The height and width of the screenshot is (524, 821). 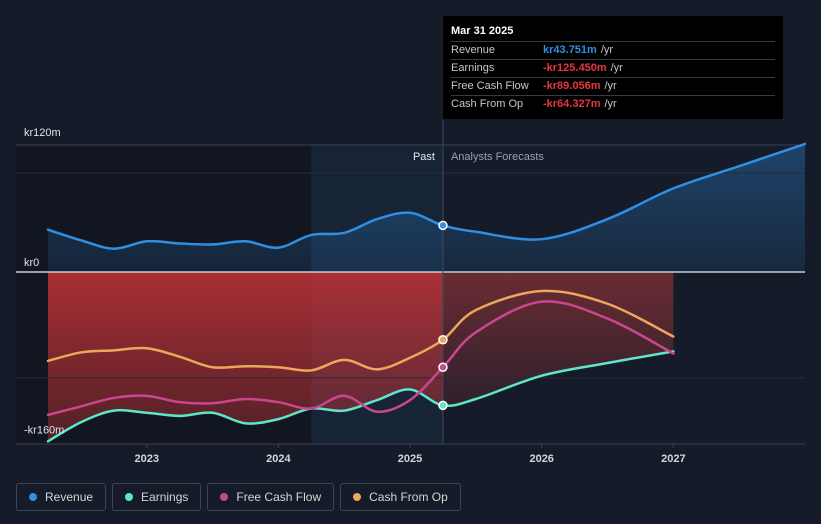 I want to click on legend-item-cash-from-op: Cash From Op, so click(x=400, y=497).